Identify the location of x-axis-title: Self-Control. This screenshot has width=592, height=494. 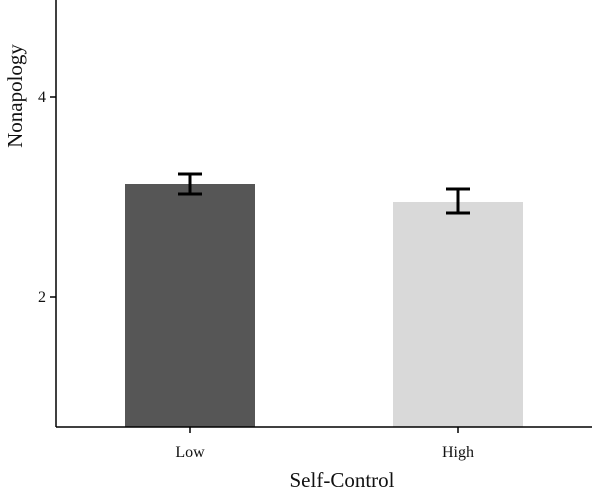
(342, 480).